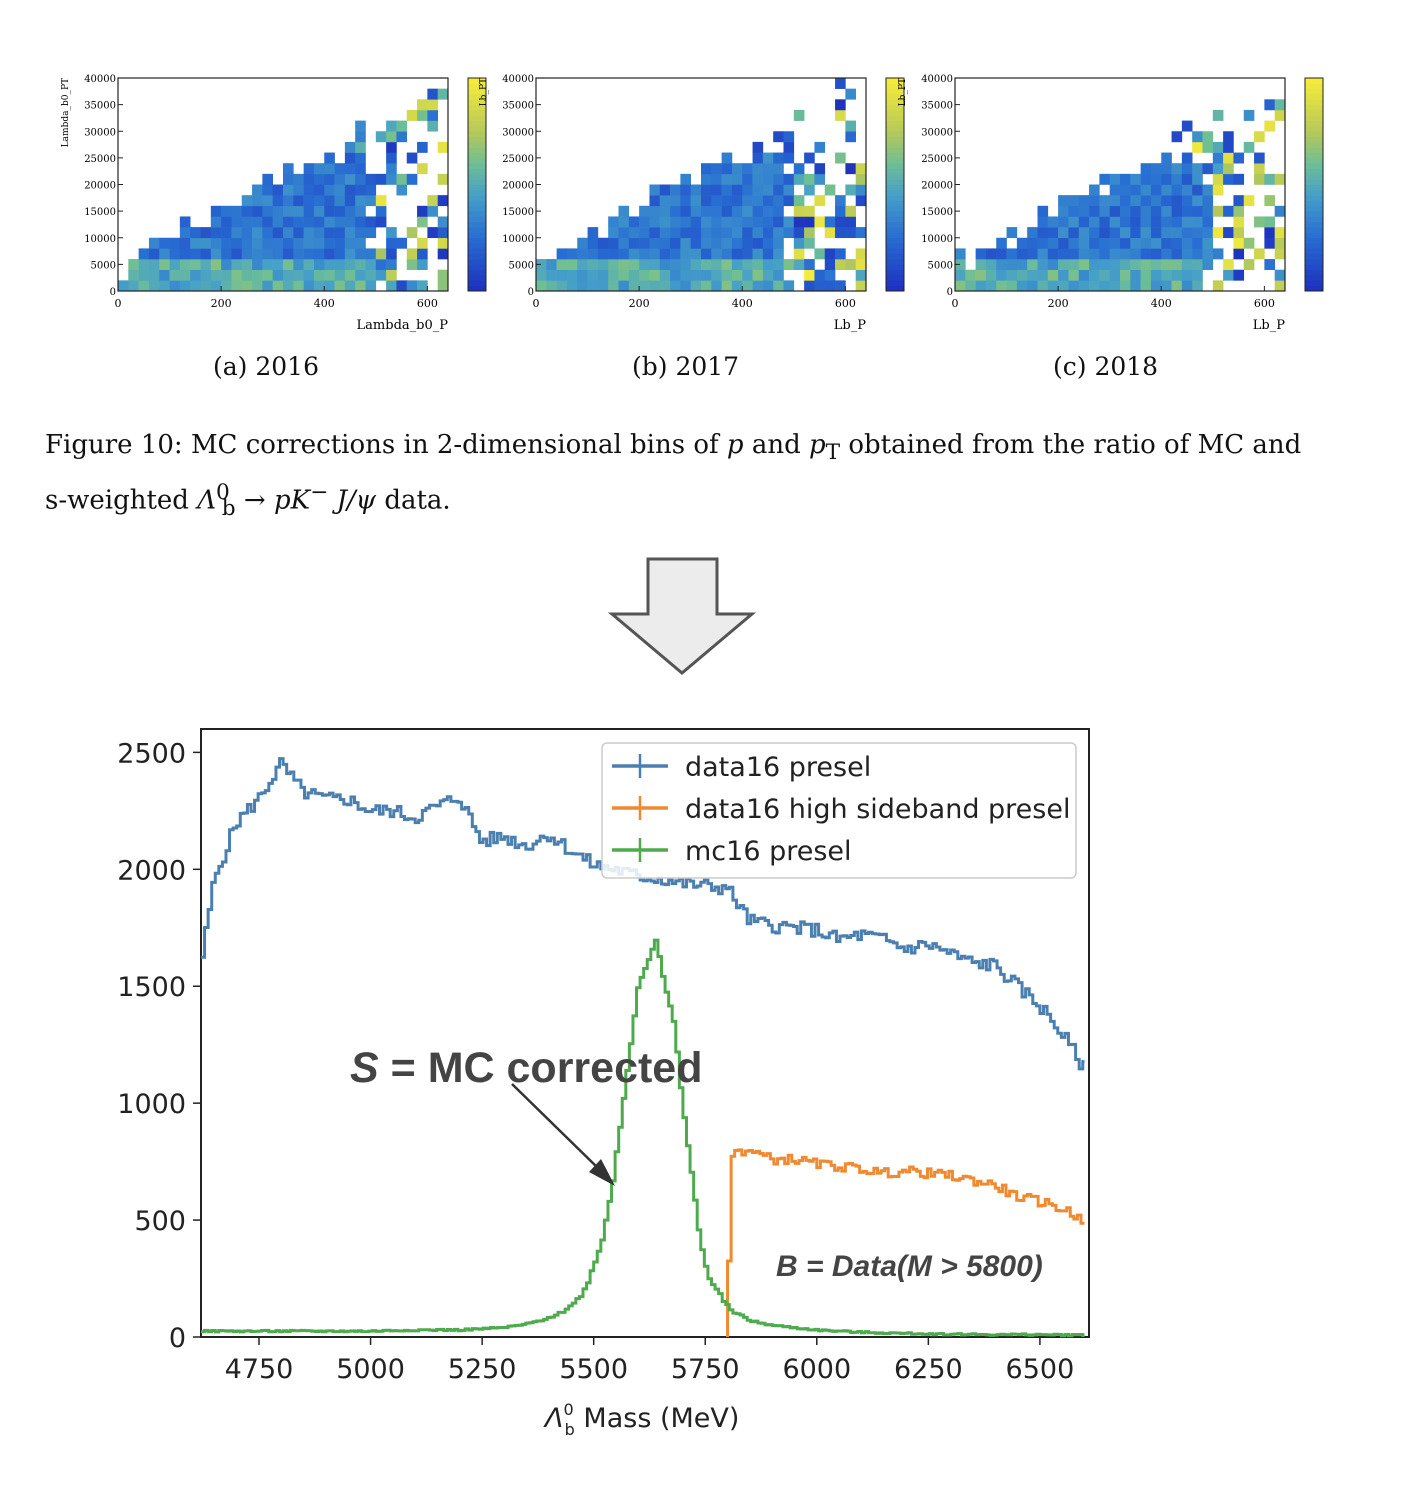  I want to click on heatmap-y-tick-label: 25000, so click(100, 159).